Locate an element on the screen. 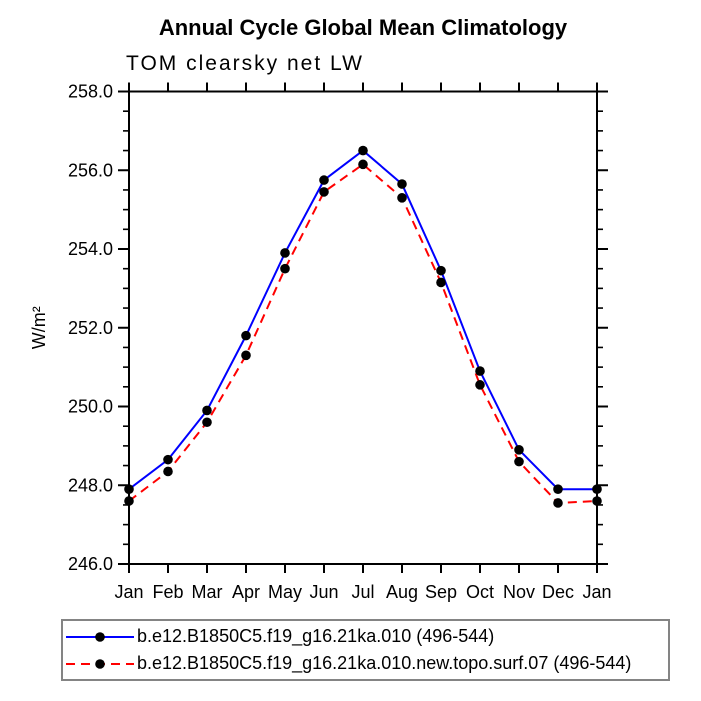 This screenshot has height=701, width=701. legend-solid-line-sample is located at coordinates (100, 636).